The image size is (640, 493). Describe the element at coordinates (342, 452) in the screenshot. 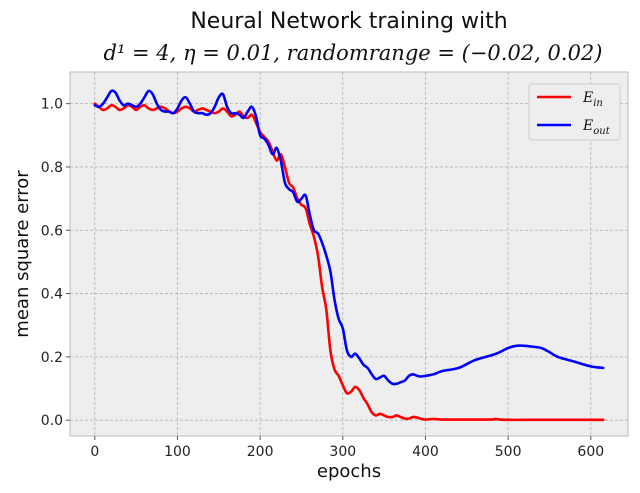

I see `x-tick-label: 300` at that location.